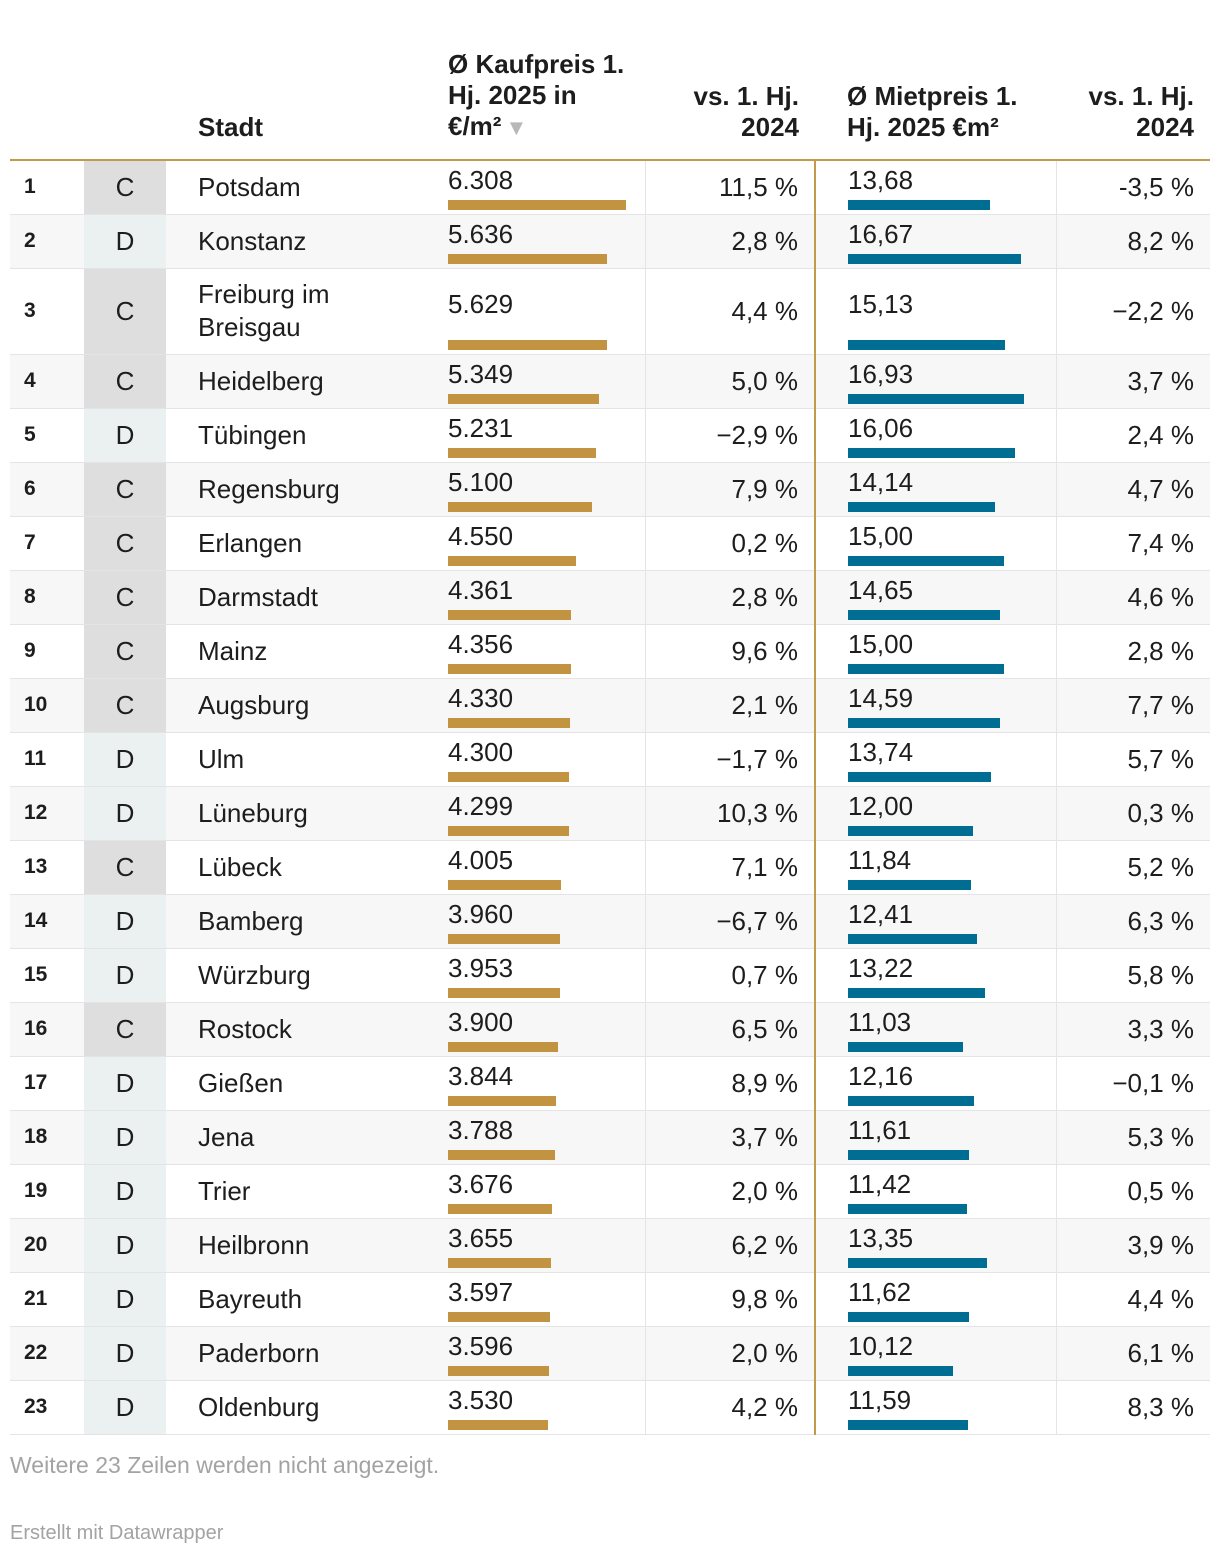  I want to click on header-buy: Ø Kaufpreis 1. Hj. 2025 in €/m² ▼, so click(539, 80).